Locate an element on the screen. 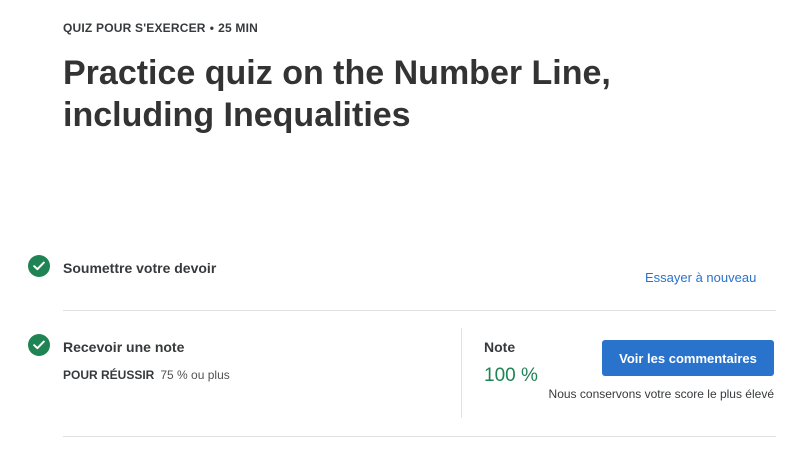 This screenshot has height=453, width=793. quiz-type-label: QUIZ POUR S'EXERCER is located at coordinates (134, 28).